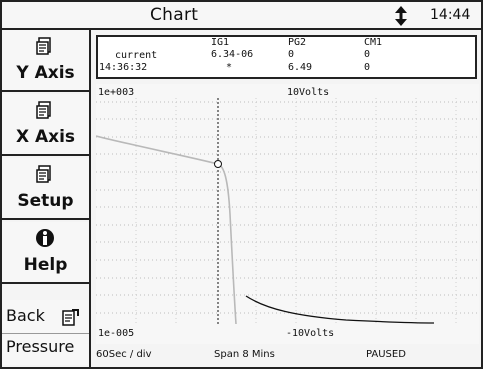  Describe the element at coordinates (367, 54) in the screenshot. I see `cm1-current-value: 0` at that location.